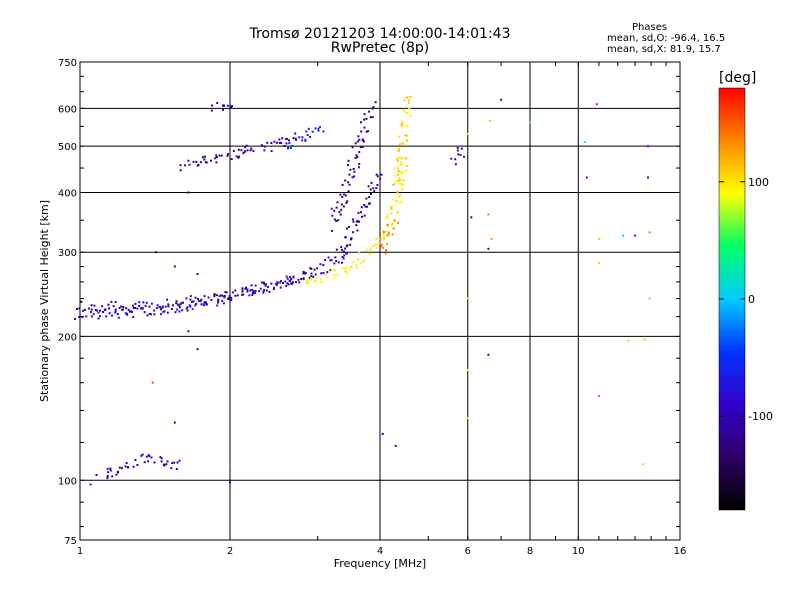 The image size is (800, 600). Describe the element at coordinates (751, 299) in the screenshot. I see `colorbar-tick-label: 0` at that location.